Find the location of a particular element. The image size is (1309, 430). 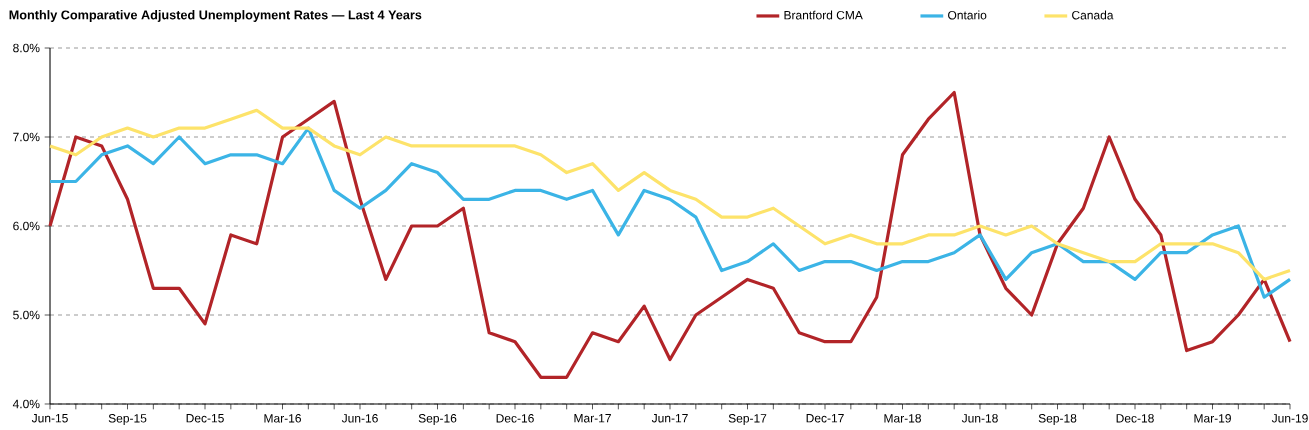

chart-title: Monthly Comparative Adjusted Unemployment Rates — Last 4 Years is located at coordinates (215, 16).